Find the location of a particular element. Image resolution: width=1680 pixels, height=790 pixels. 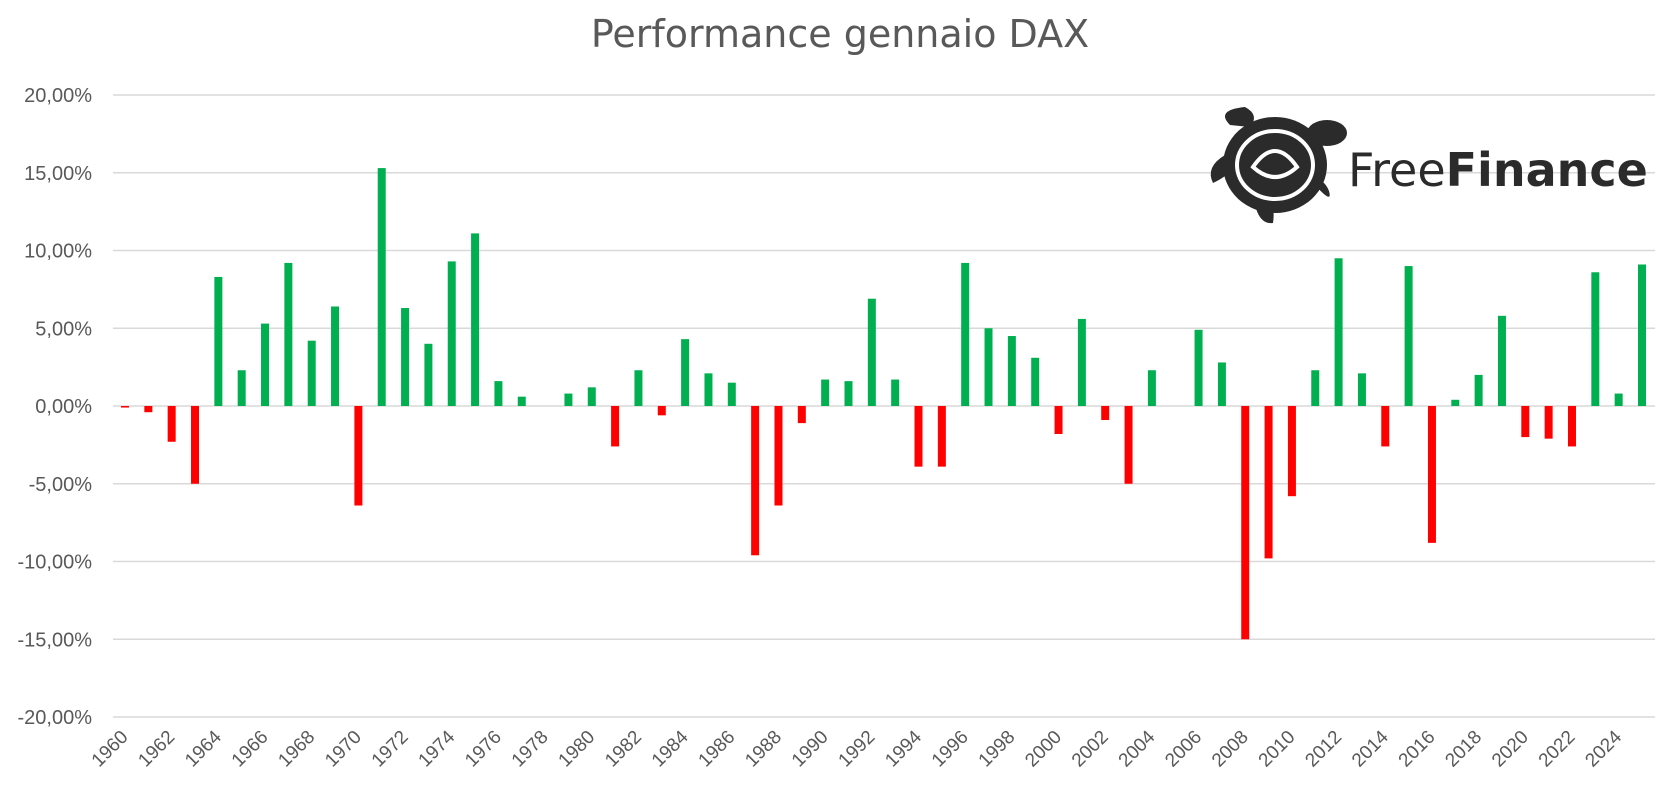

bar-1999 is located at coordinates (1035, 381).